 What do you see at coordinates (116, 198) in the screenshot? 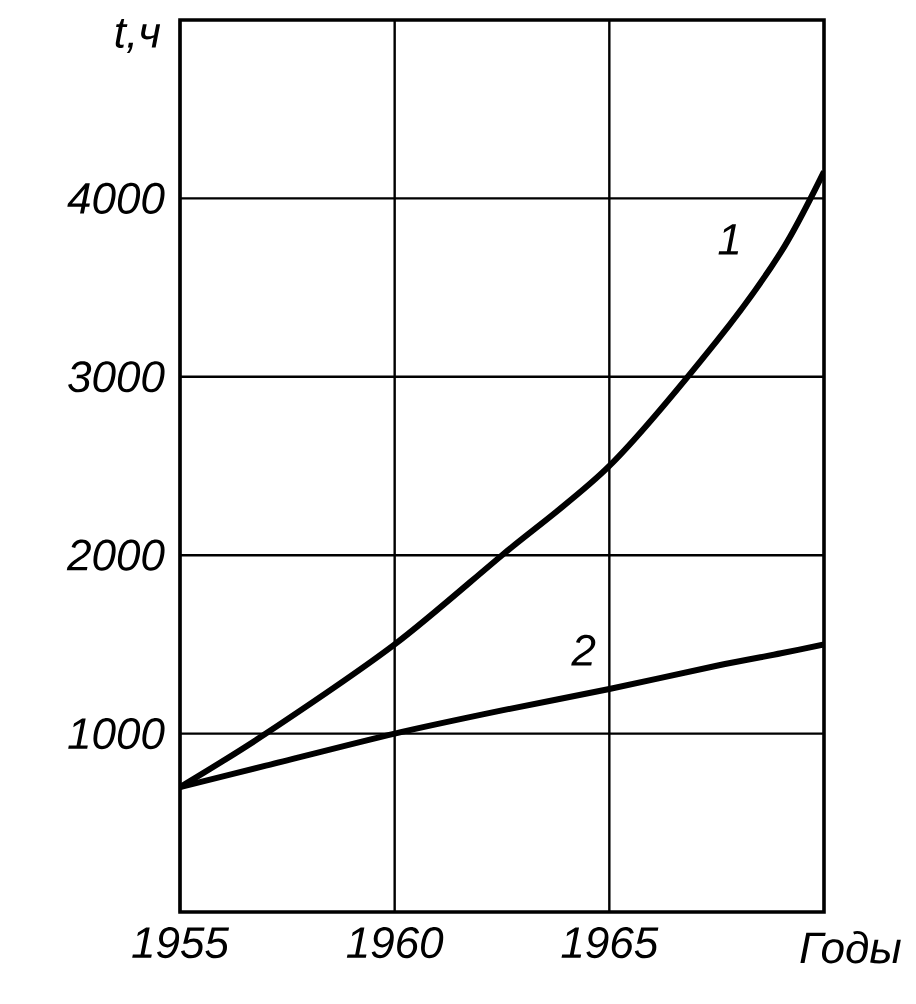
I see `y-tick-label: 4000` at bounding box center [116, 198].